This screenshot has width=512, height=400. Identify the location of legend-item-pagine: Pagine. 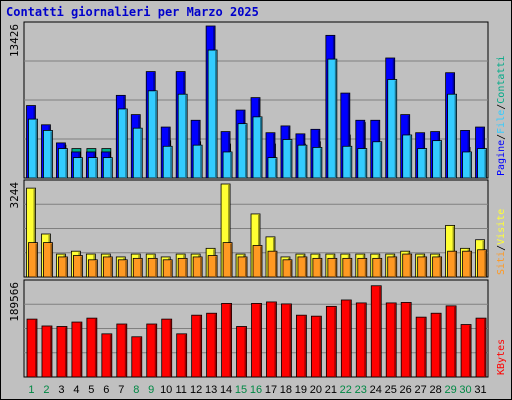
(501, 158).